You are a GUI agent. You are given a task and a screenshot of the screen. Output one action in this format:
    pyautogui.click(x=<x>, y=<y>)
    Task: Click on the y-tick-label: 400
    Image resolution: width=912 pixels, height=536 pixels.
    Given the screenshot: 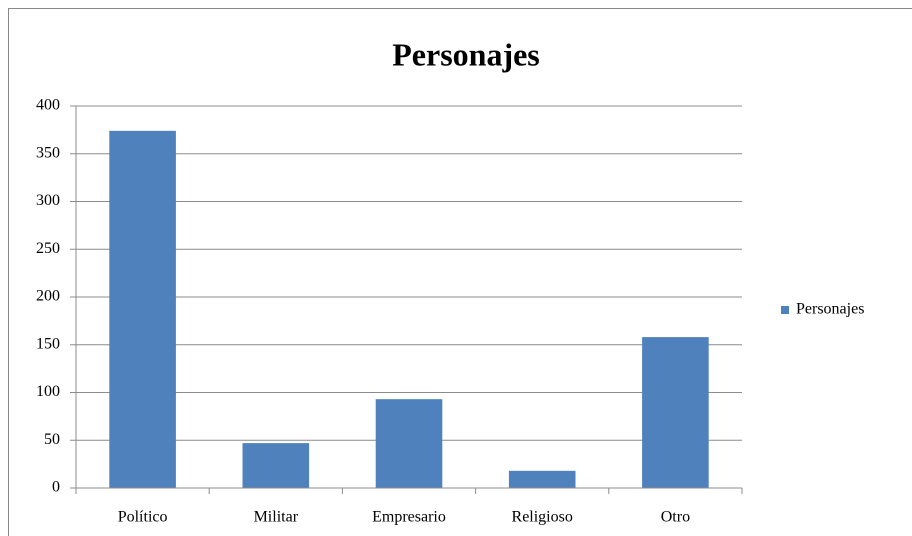 What is the action you would take?
    pyautogui.click(x=48, y=105)
    